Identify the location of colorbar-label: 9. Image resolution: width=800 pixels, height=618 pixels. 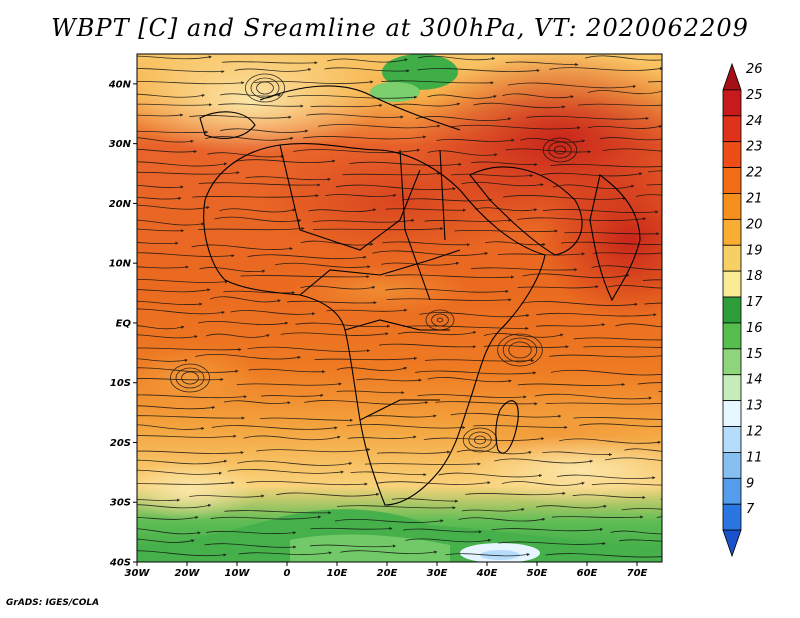
(750, 483).